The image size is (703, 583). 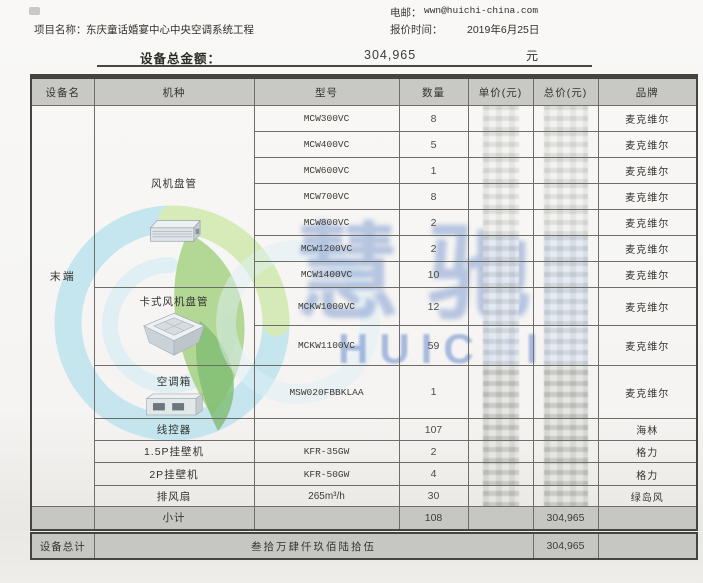 I want to click on subtotal-model-cell, so click(x=326, y=518).